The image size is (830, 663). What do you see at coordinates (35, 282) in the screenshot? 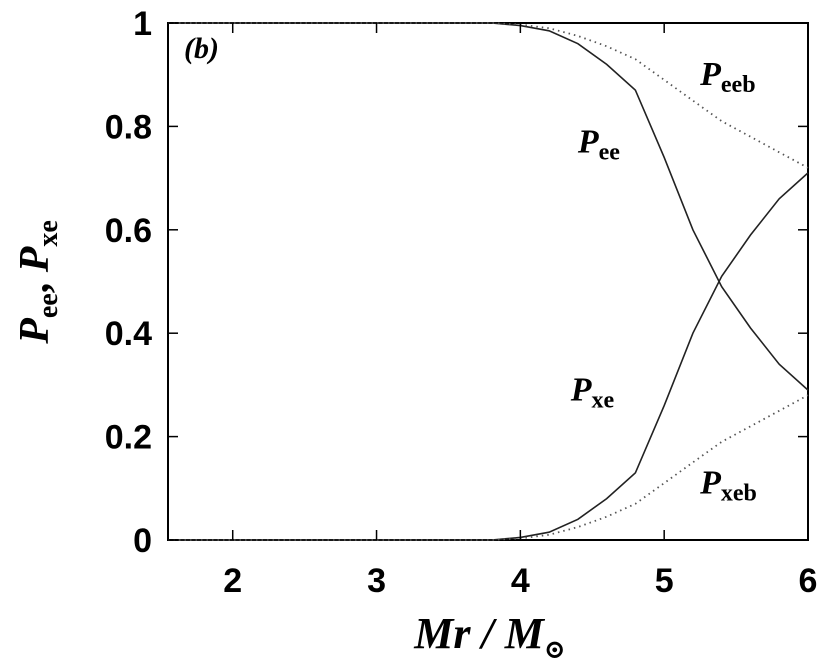
I see `y-axis-label-sep: ,` at bounding box center [35, 282].